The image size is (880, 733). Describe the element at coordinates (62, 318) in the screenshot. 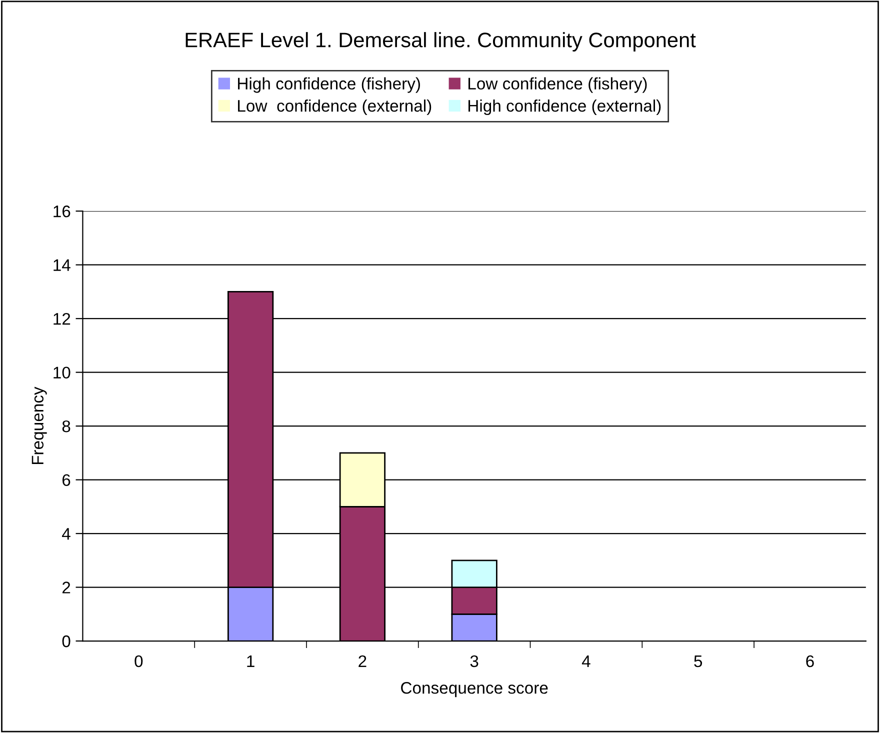

I see `y-tick-label: 12` at that location.